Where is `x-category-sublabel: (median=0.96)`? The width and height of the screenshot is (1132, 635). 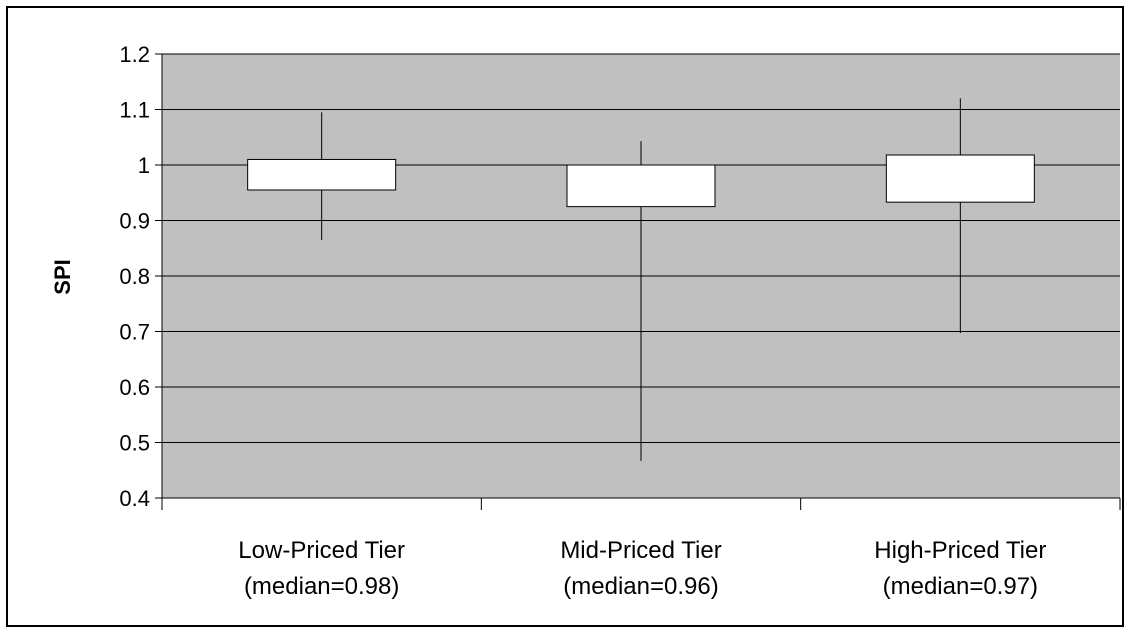
x-category-sublabel: (median=0.96) is located at coordinates (640, 586).